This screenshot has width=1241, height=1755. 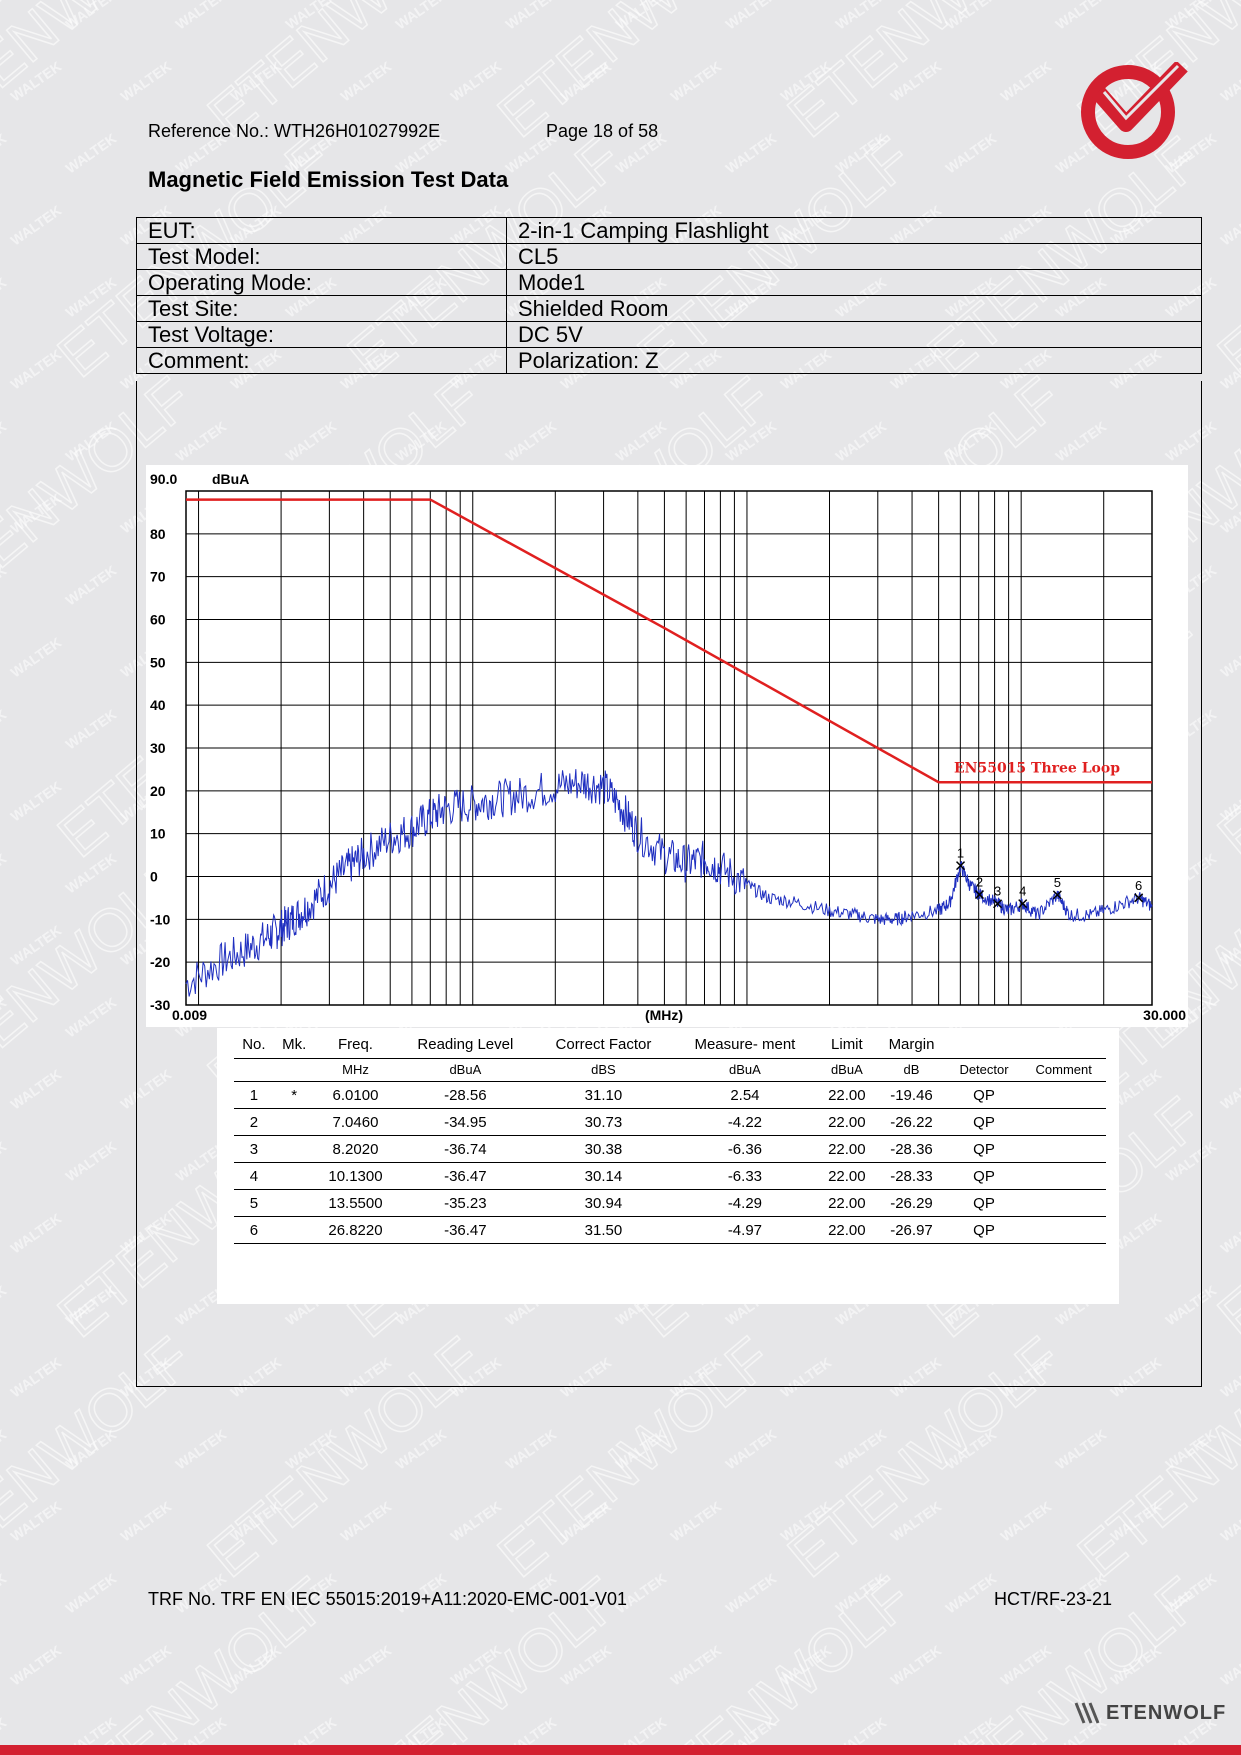 What do you see at coordinates (979, 882) in the screenshot?
I see `marker-label: 2` at bounding box center [979, 882].